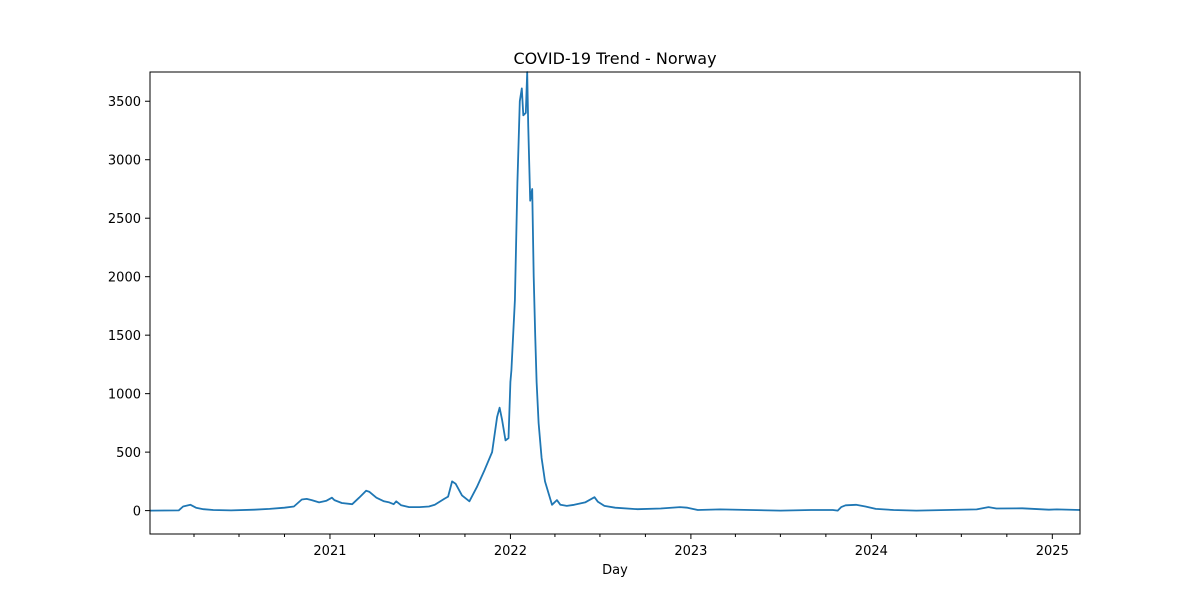  What do you see at coordinates (510, 551) in the screenshot?
I see `x-tick-label: 2022` at bounding box center [510, 551].